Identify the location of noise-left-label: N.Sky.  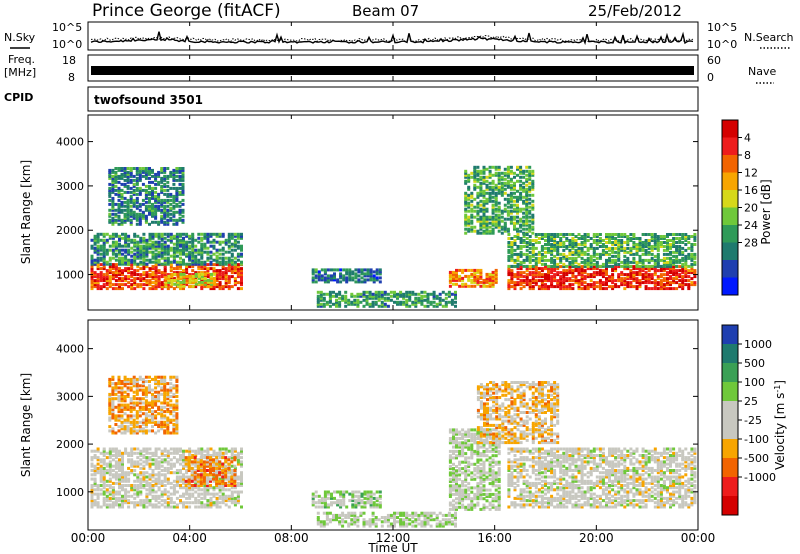
(20, 37).